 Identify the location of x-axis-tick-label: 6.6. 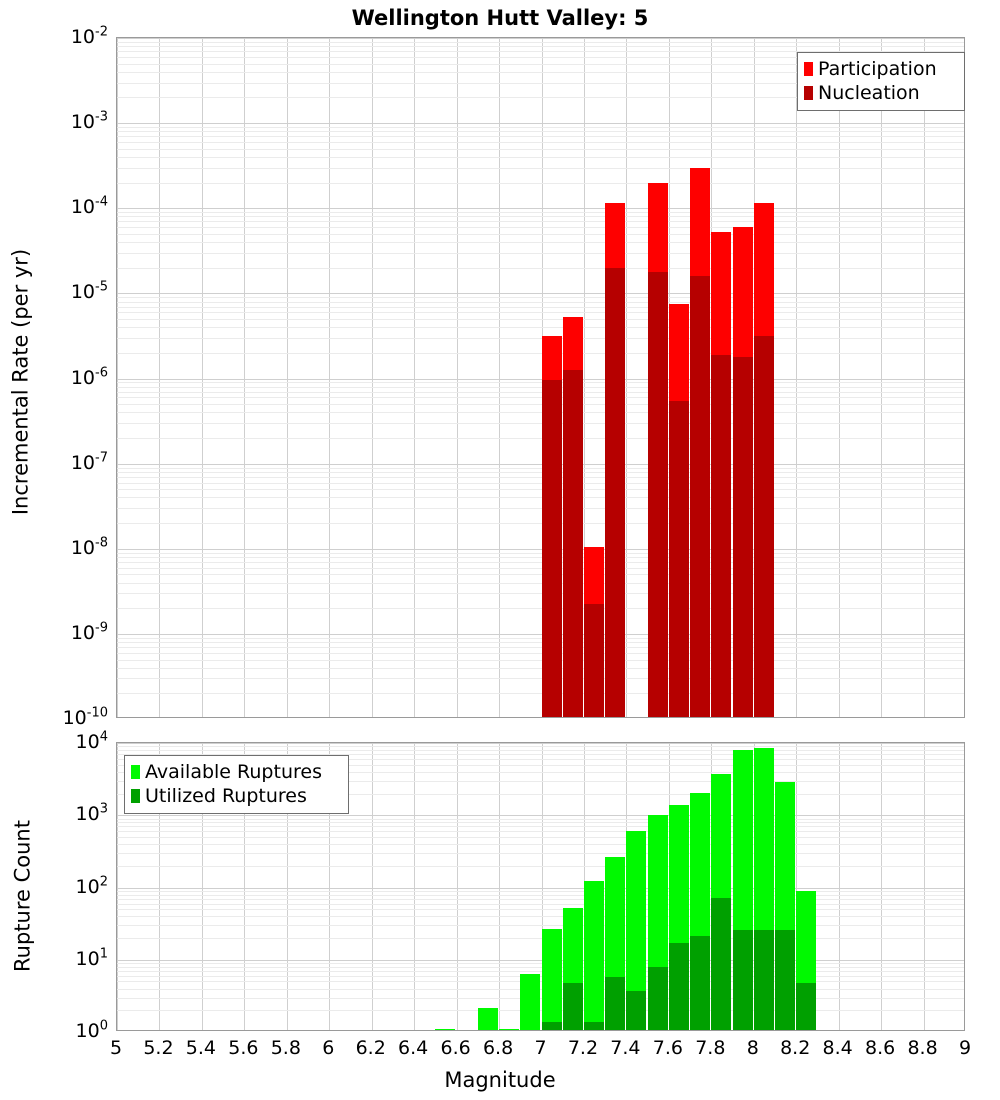
(455, 1048).